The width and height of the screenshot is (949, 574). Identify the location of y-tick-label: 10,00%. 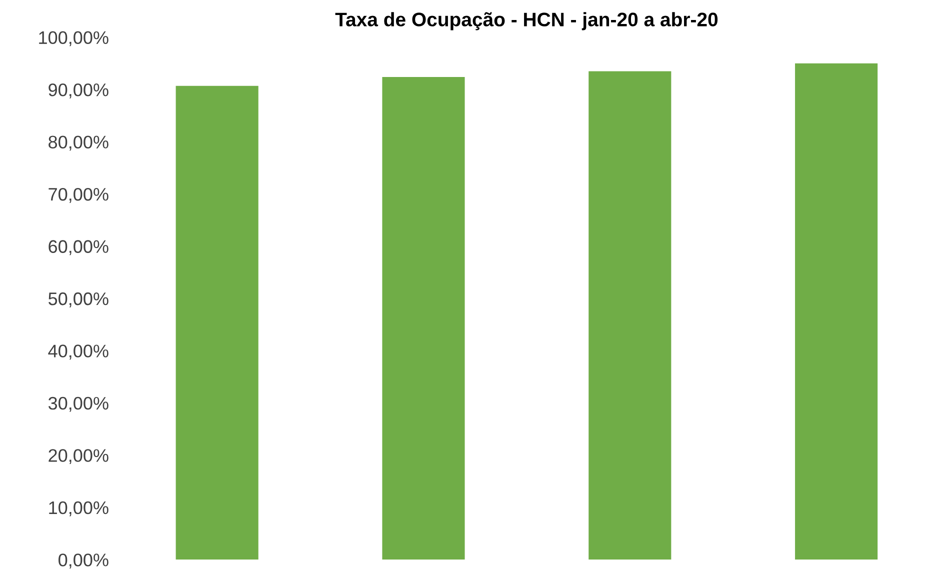
(78, 508).